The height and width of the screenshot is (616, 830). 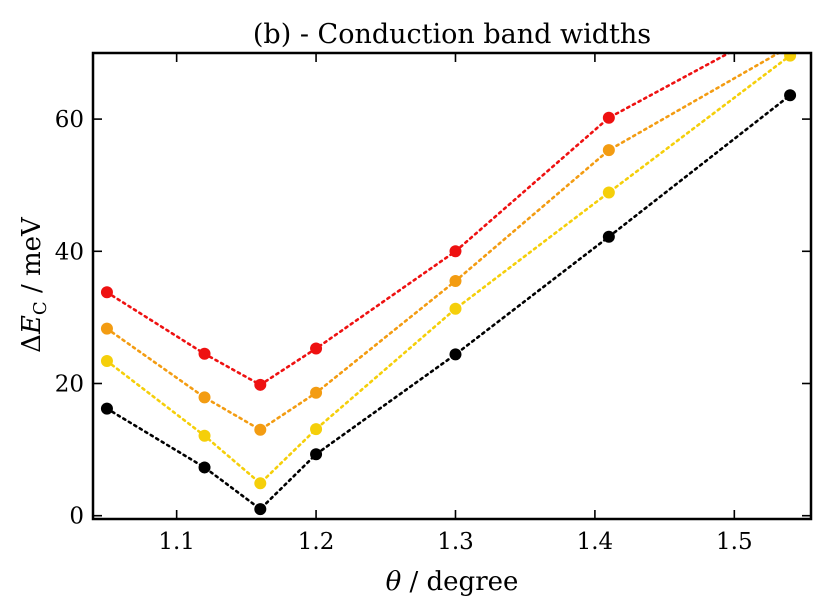 What do you see at coordinates (69, 252) in the screenshot?
I see `y-tick-label: 40` at bounding box center [69, 252].